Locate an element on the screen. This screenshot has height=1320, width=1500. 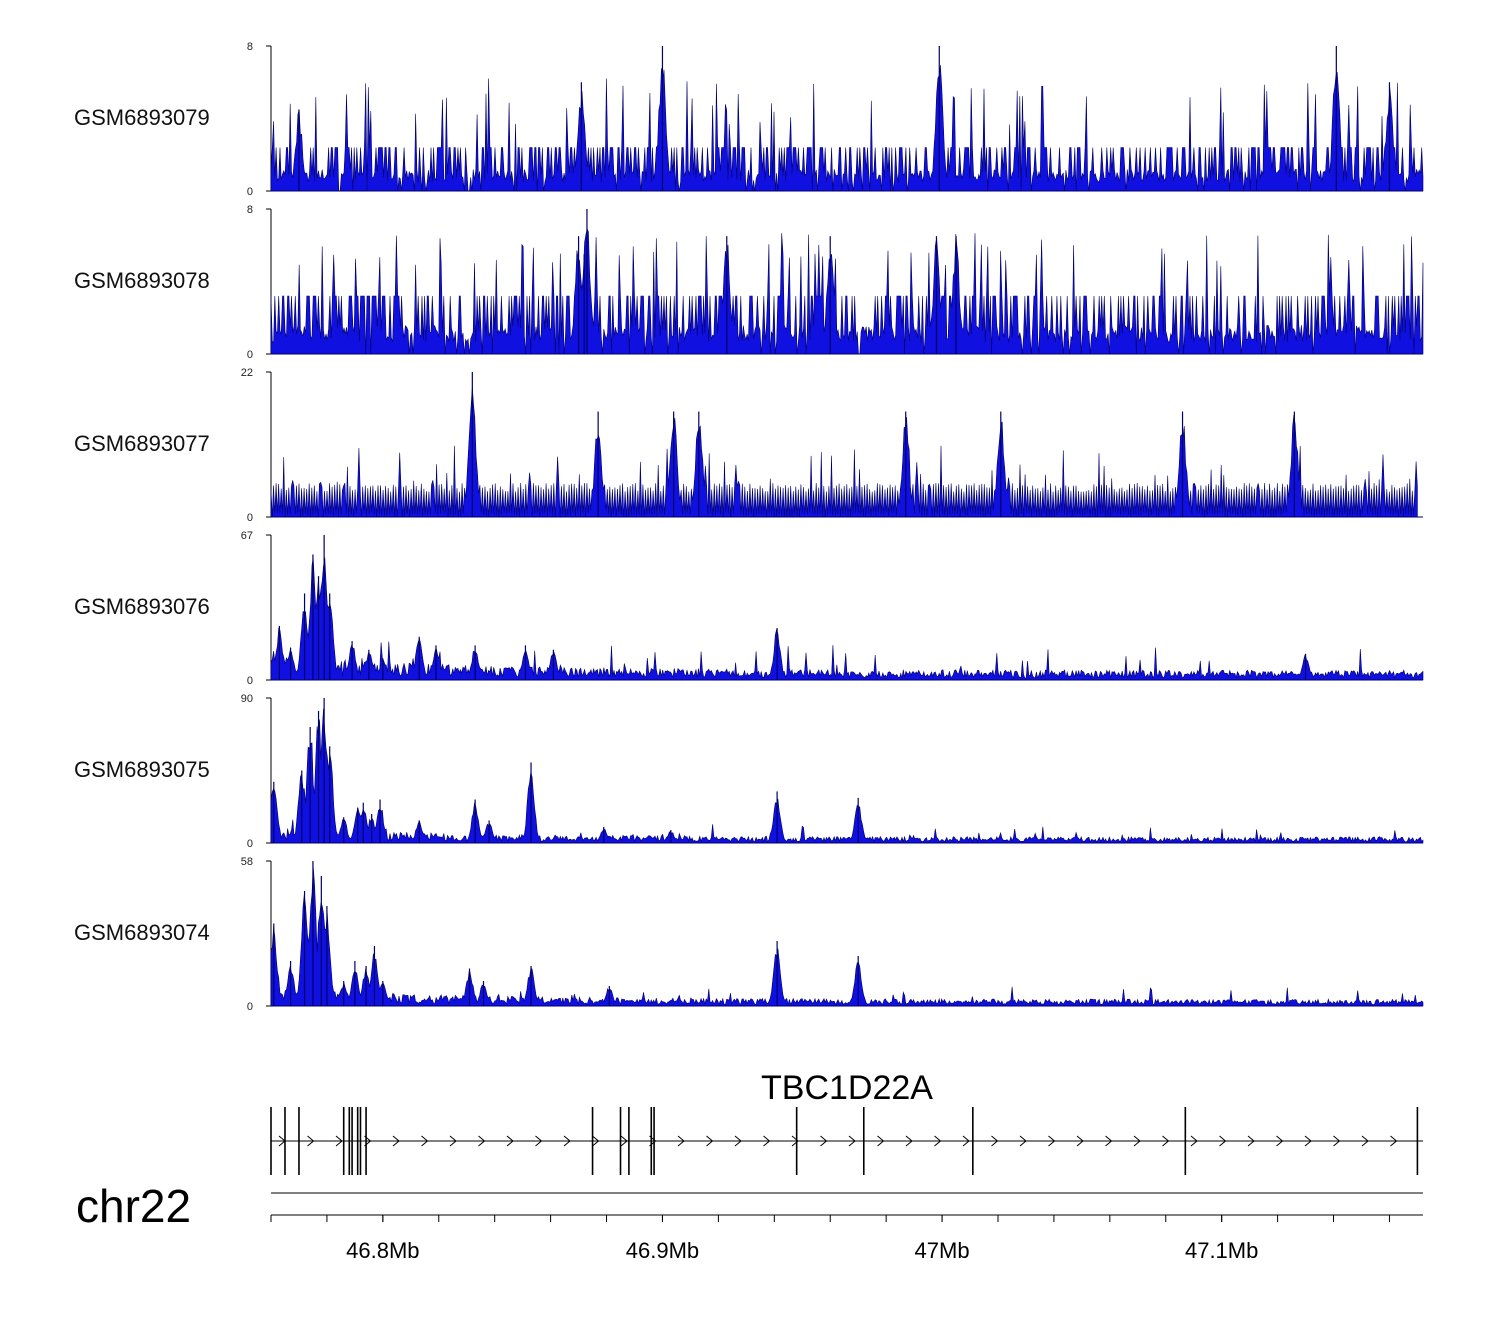
track-GSM6893077: GSM6893077 22 0 is located at coordinates (748, 445).